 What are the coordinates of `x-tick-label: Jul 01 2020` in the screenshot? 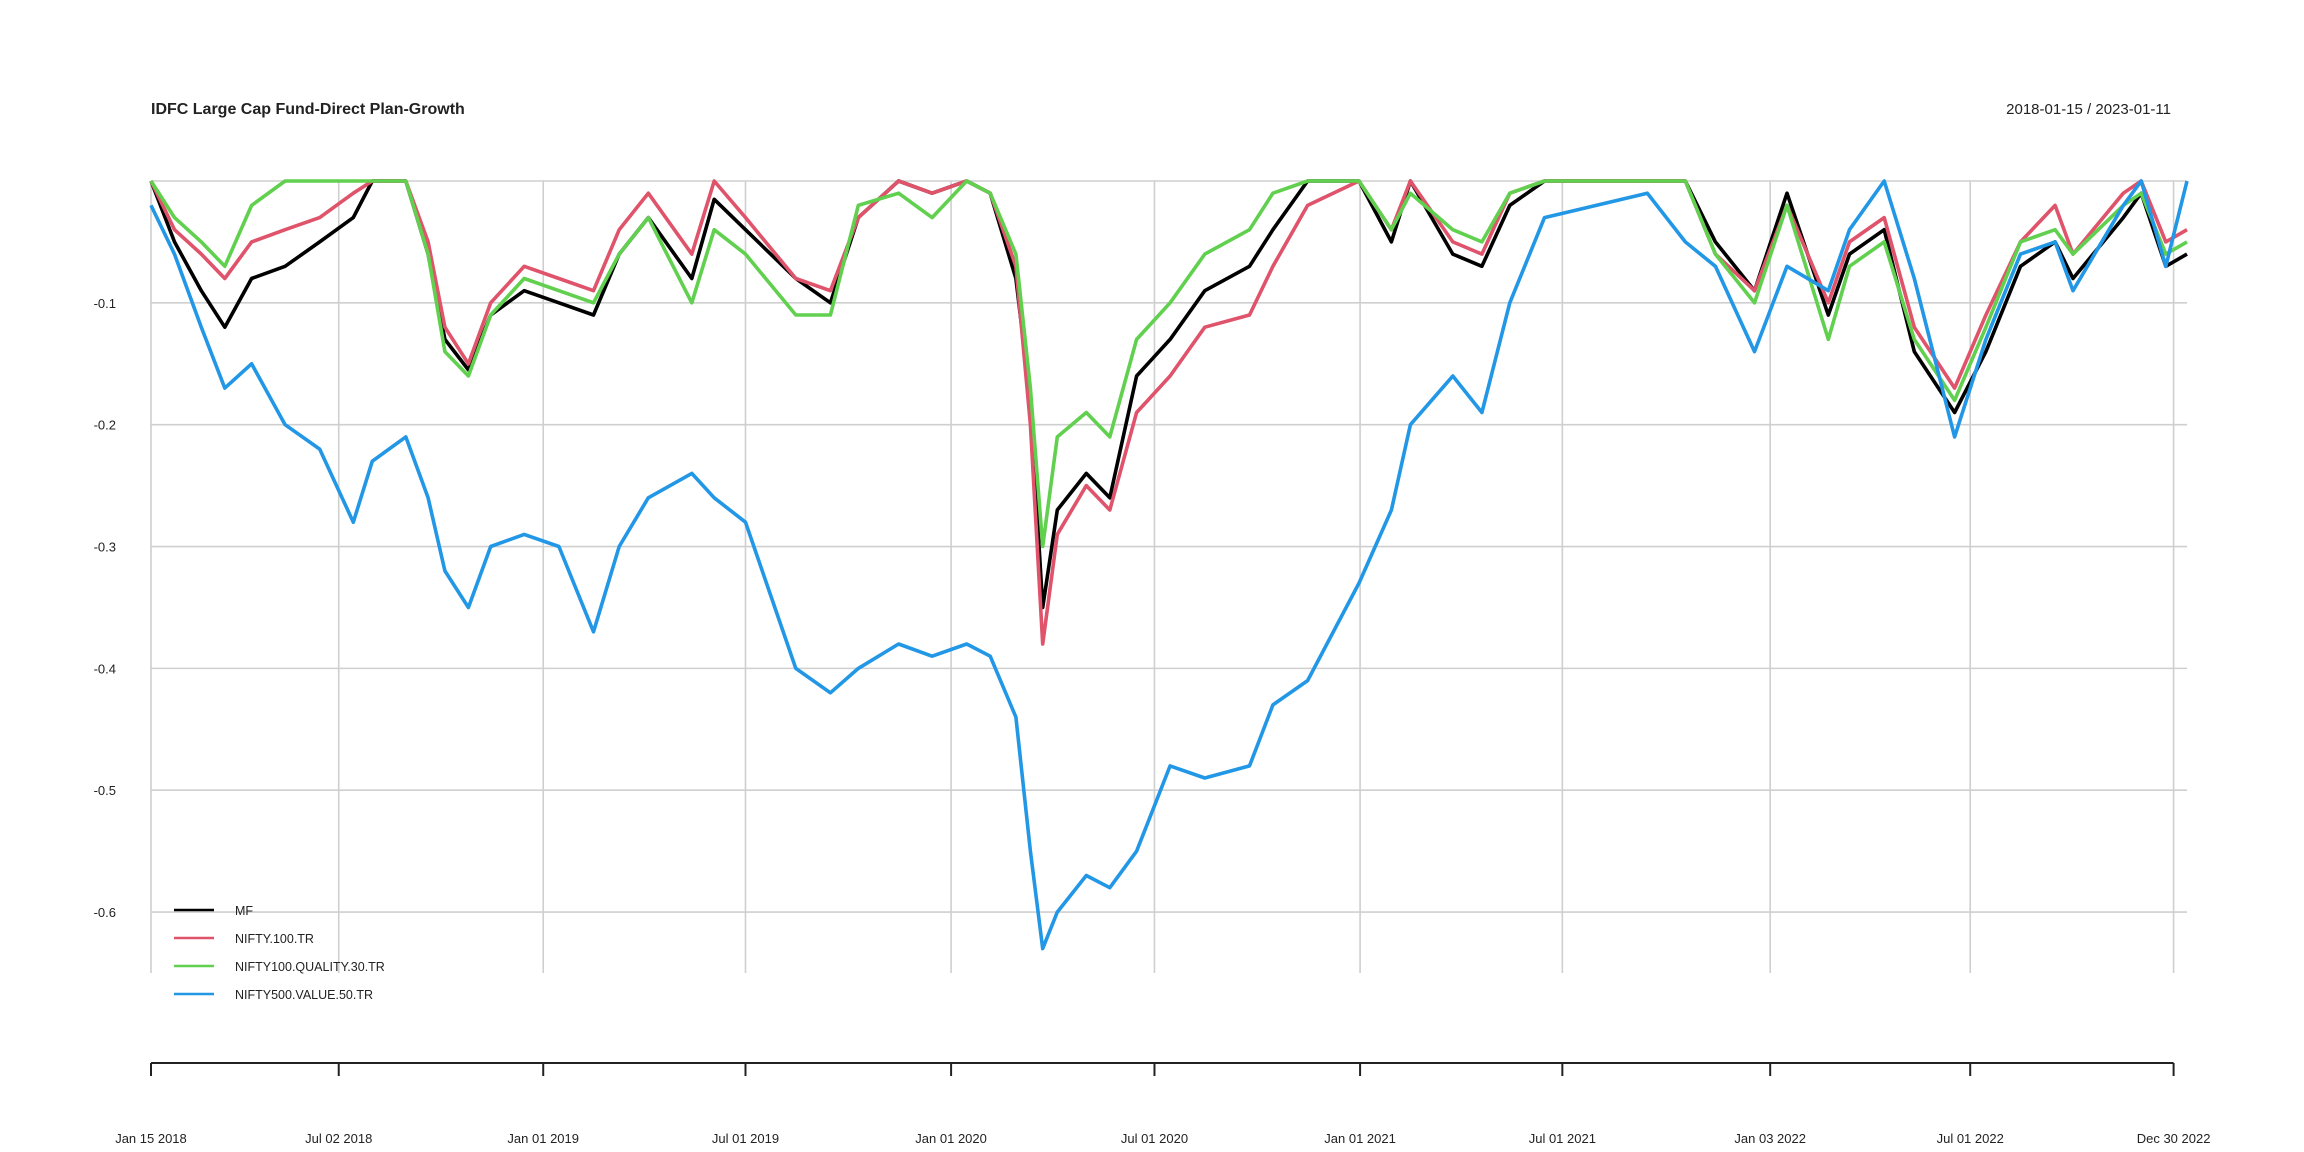 It's located at (1154, 1138).